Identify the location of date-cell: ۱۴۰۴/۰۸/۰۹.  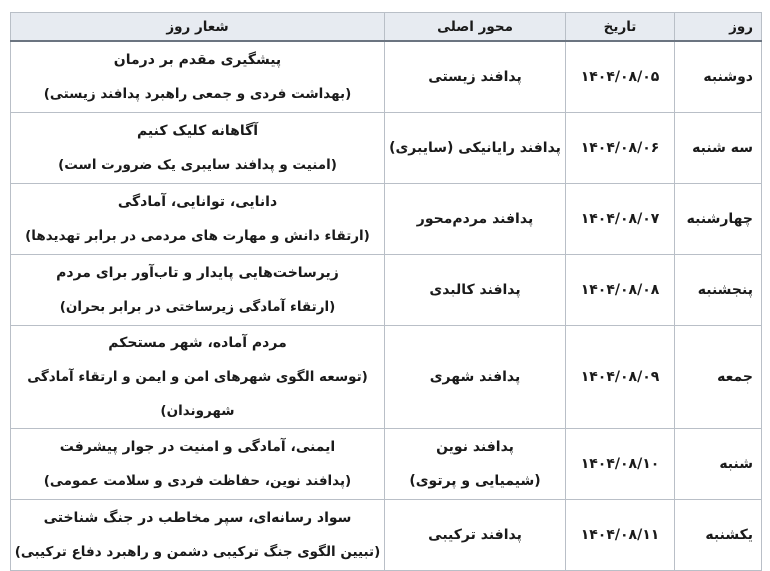
(620, 377).